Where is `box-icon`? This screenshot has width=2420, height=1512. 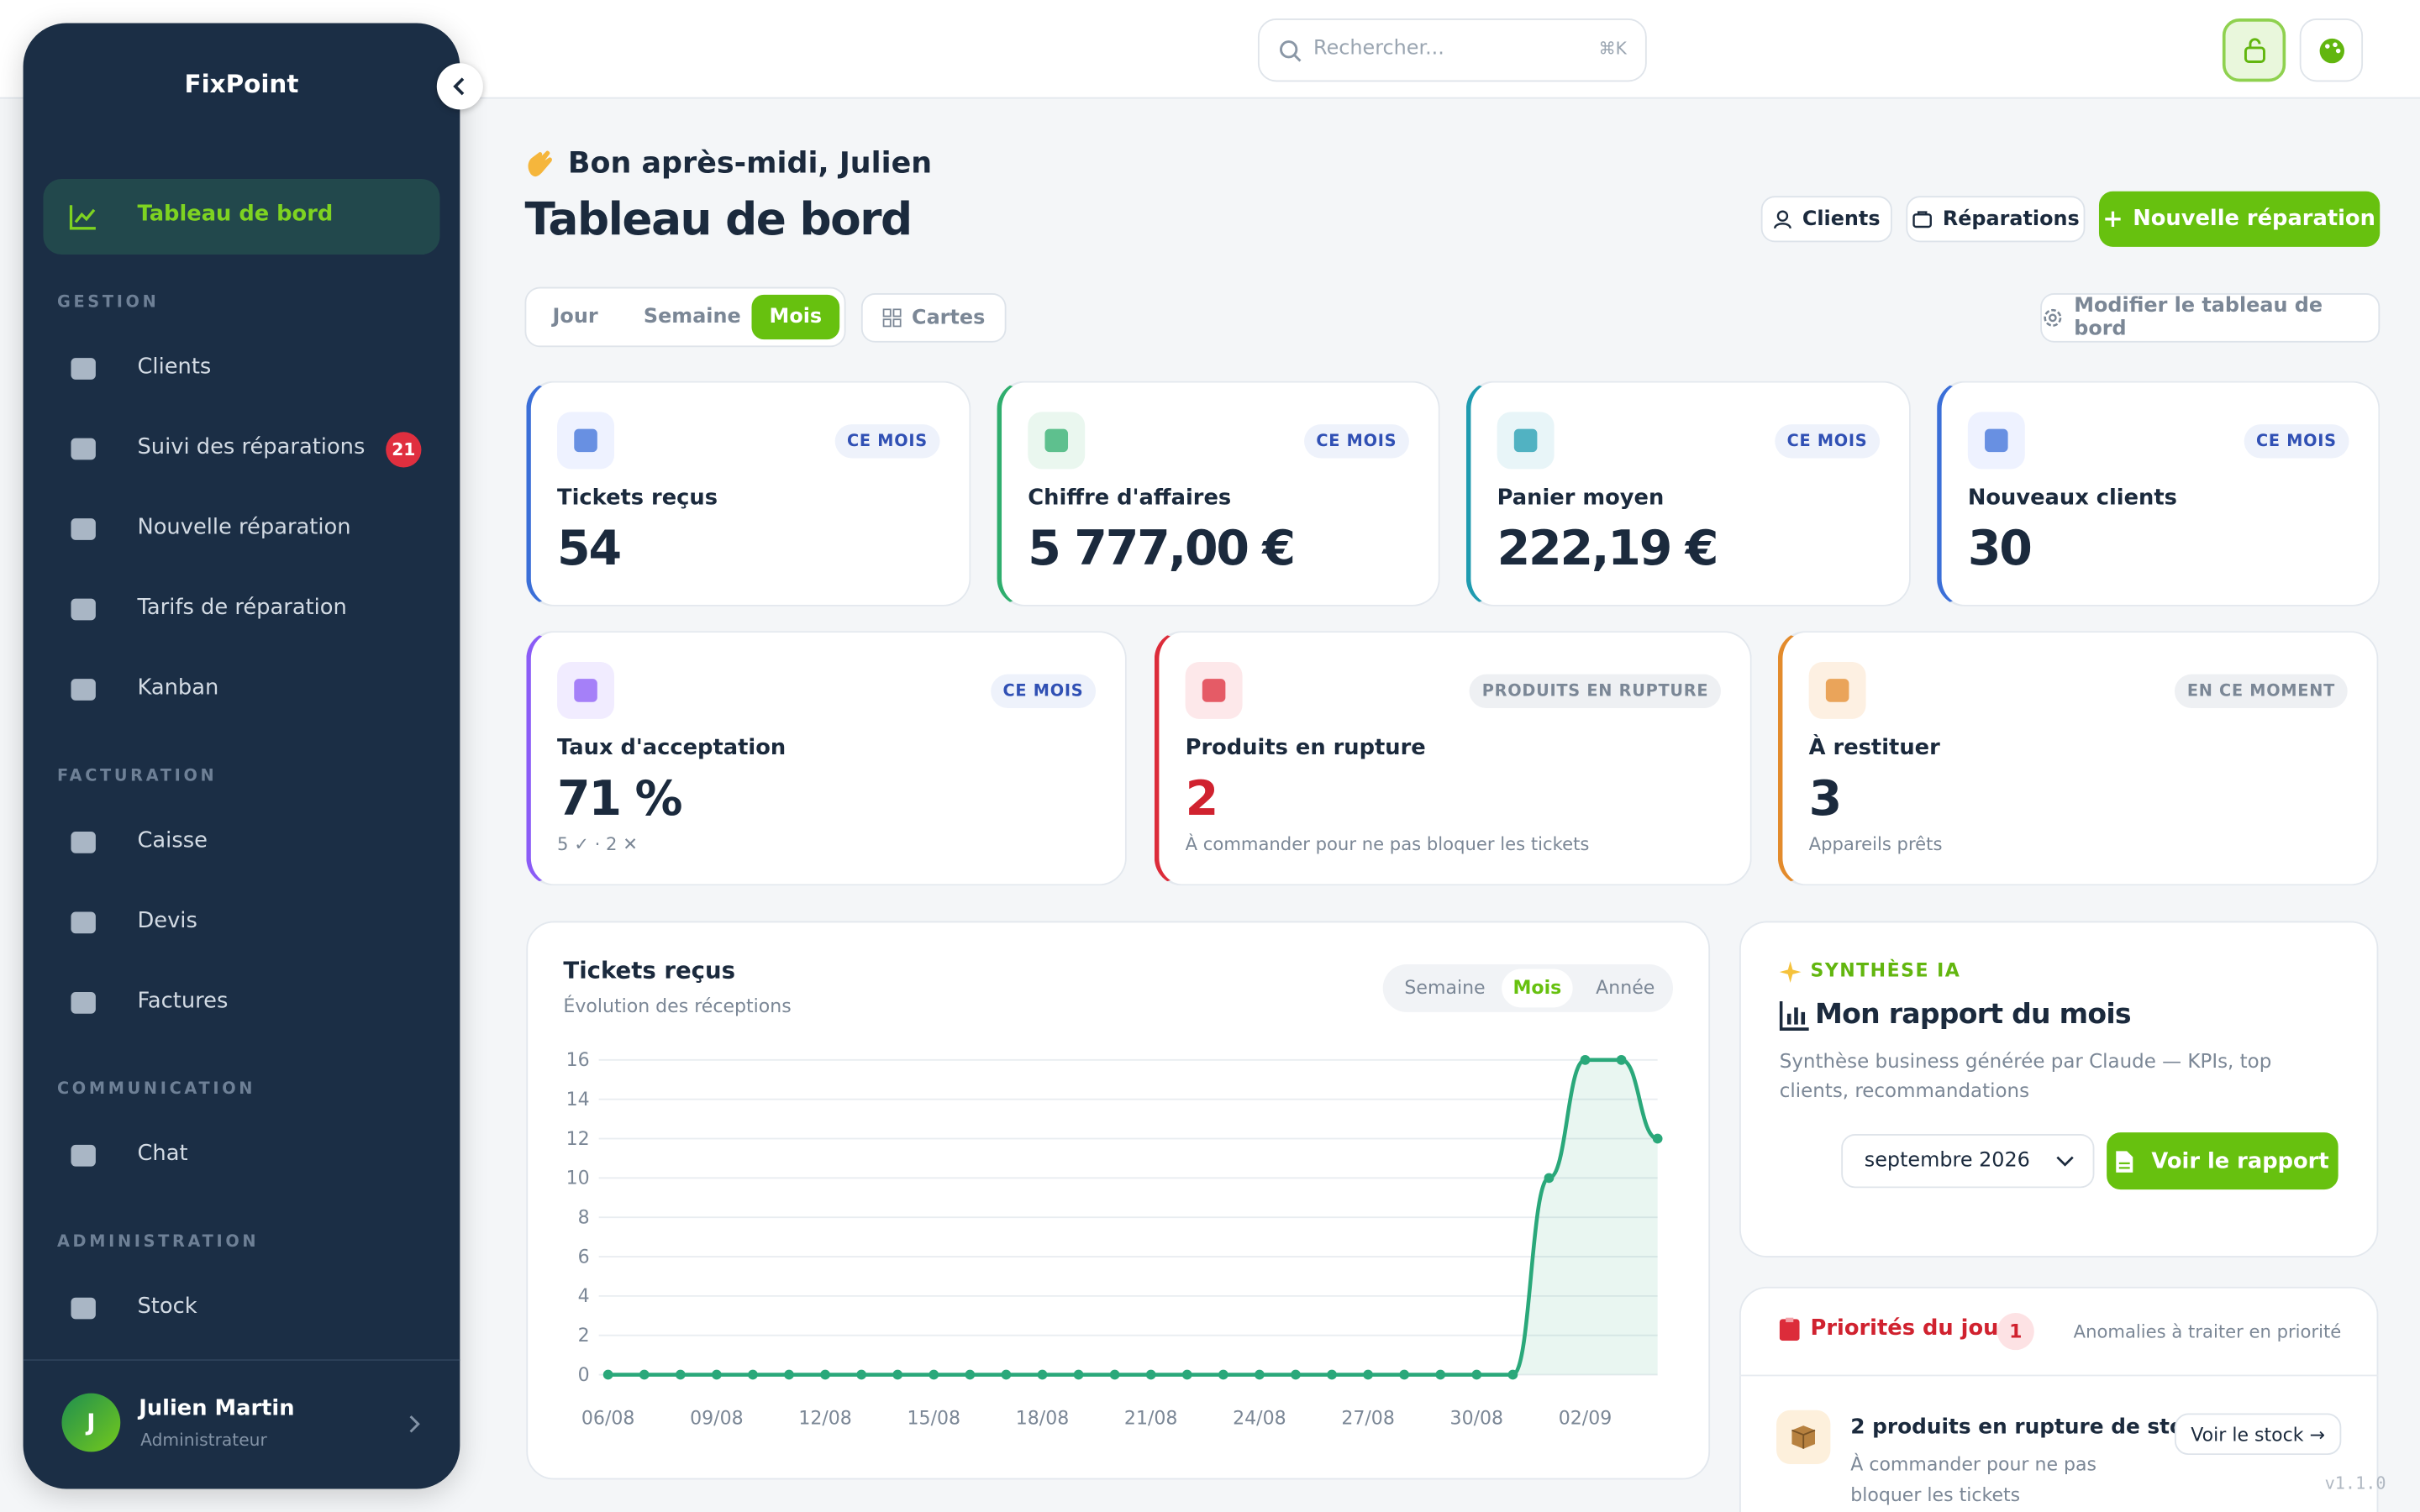
box-icon is located at coordinates (1803, 1437).